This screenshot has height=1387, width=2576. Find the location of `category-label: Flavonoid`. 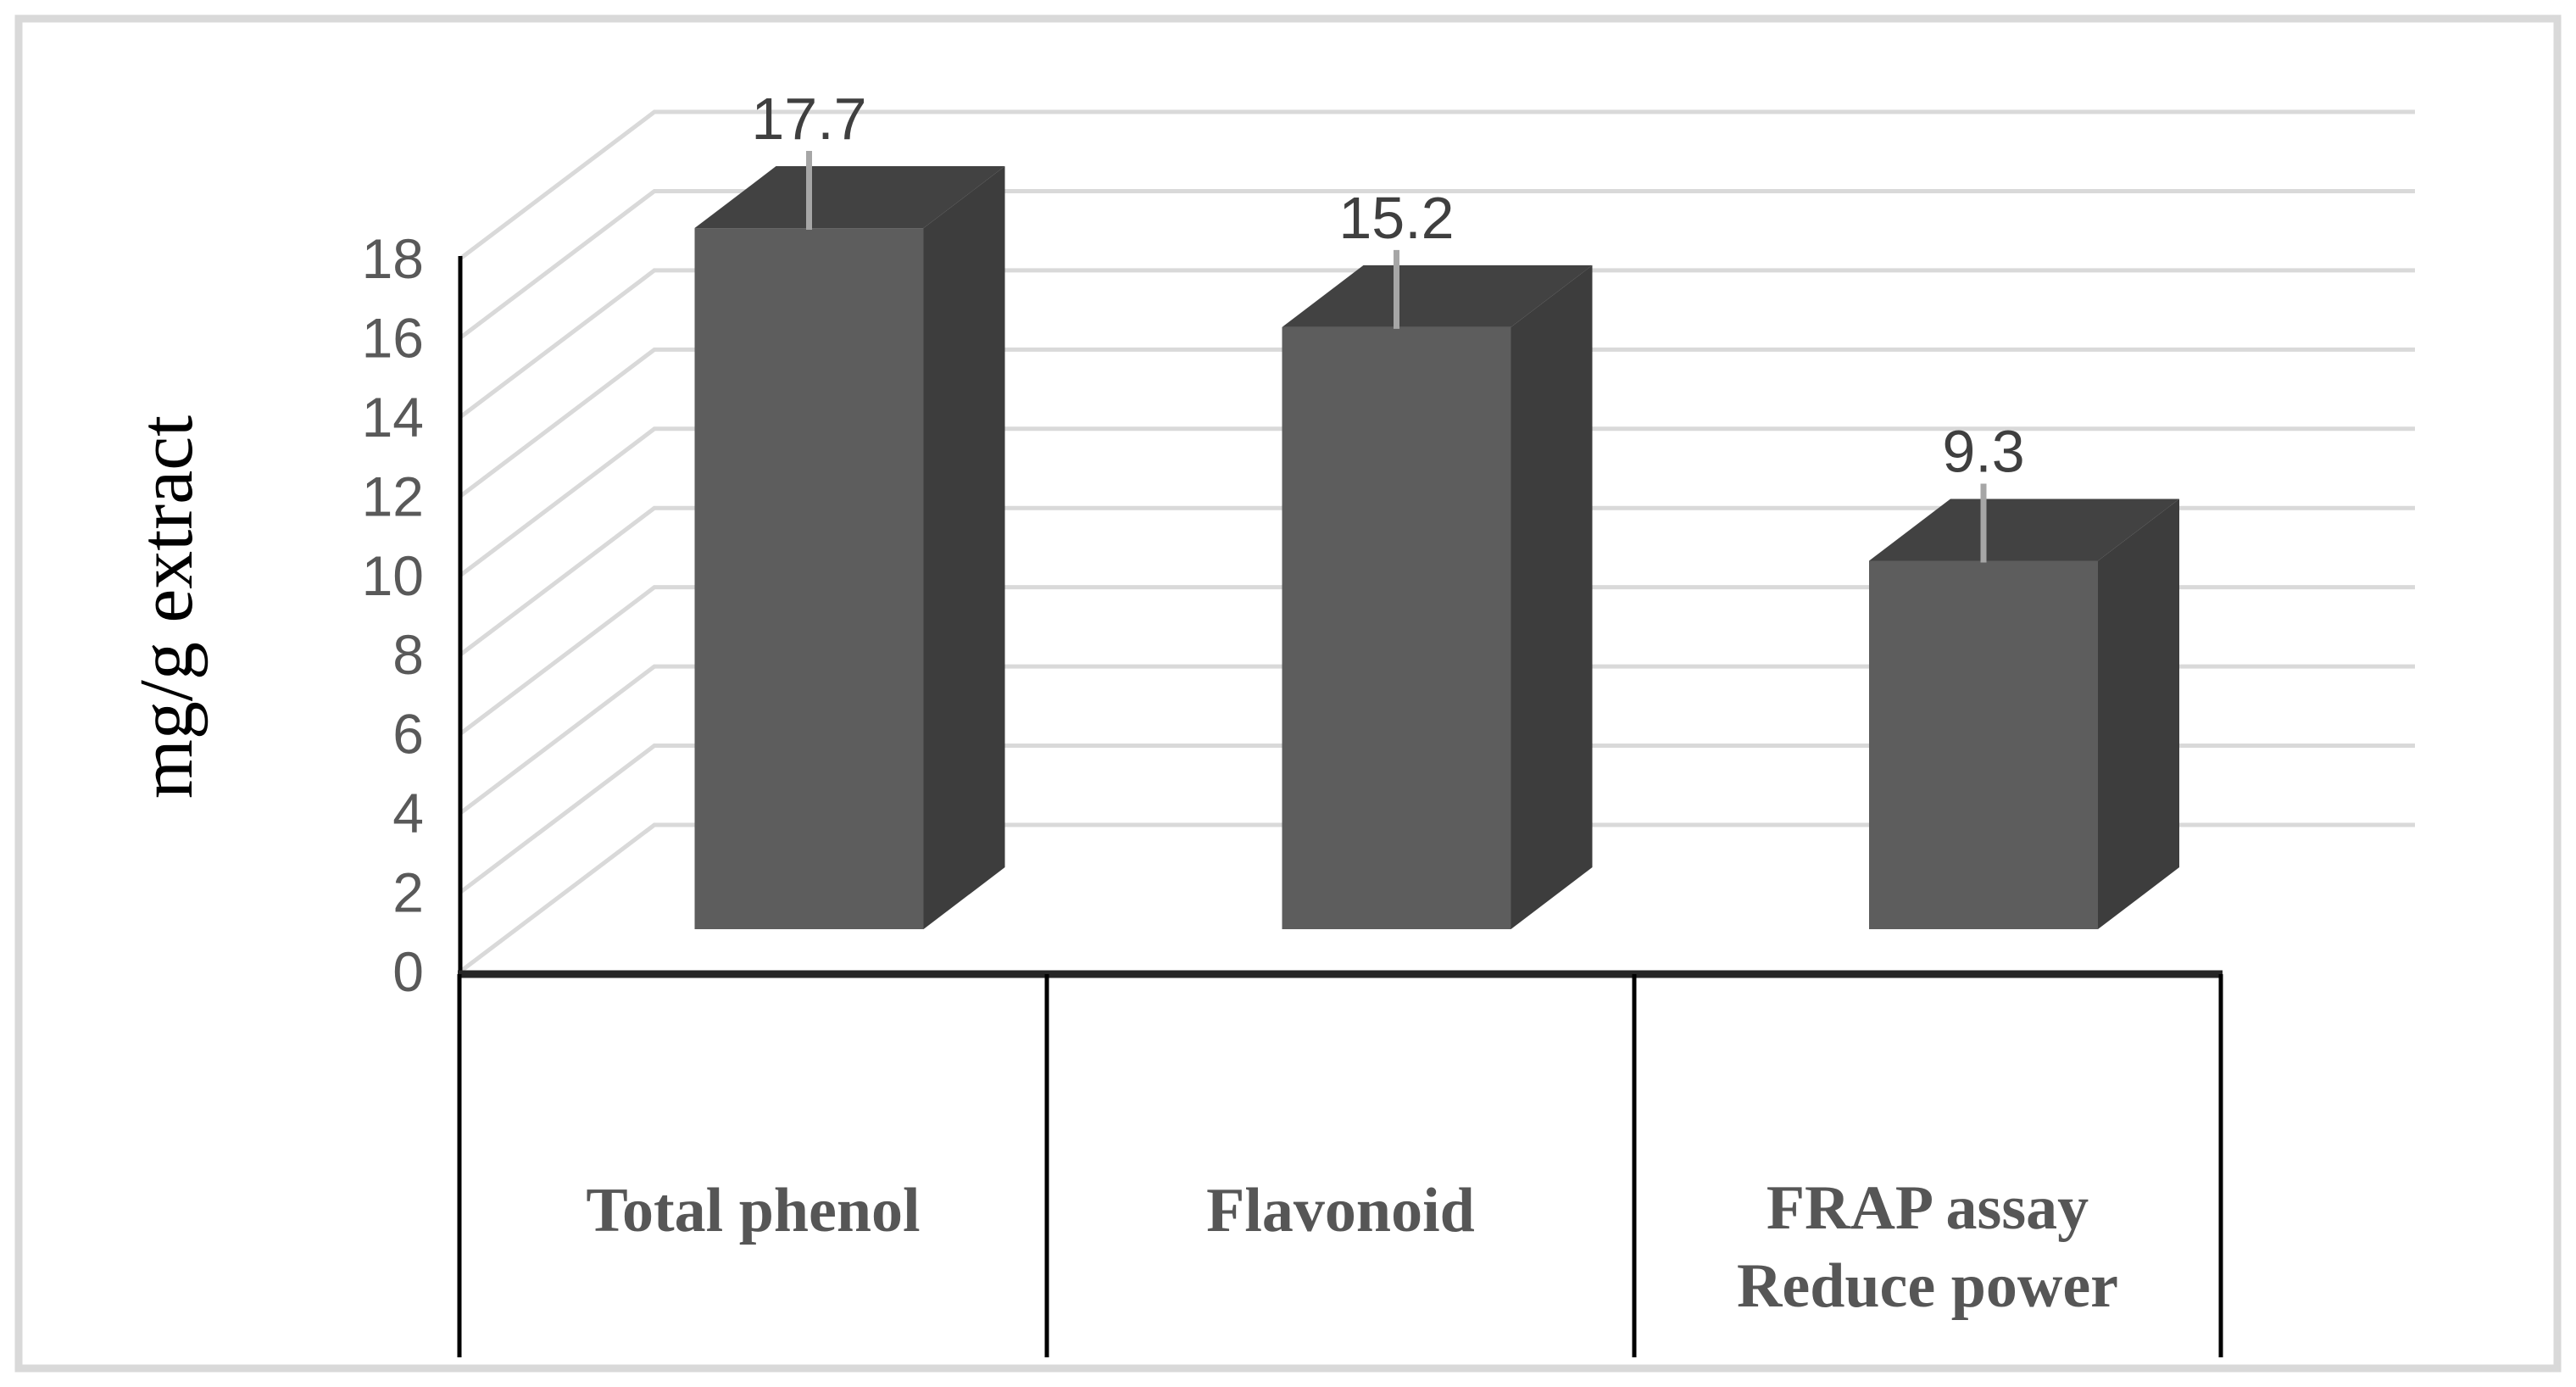

category-label: Flavonoid is located at coordinates (1340, 1210).